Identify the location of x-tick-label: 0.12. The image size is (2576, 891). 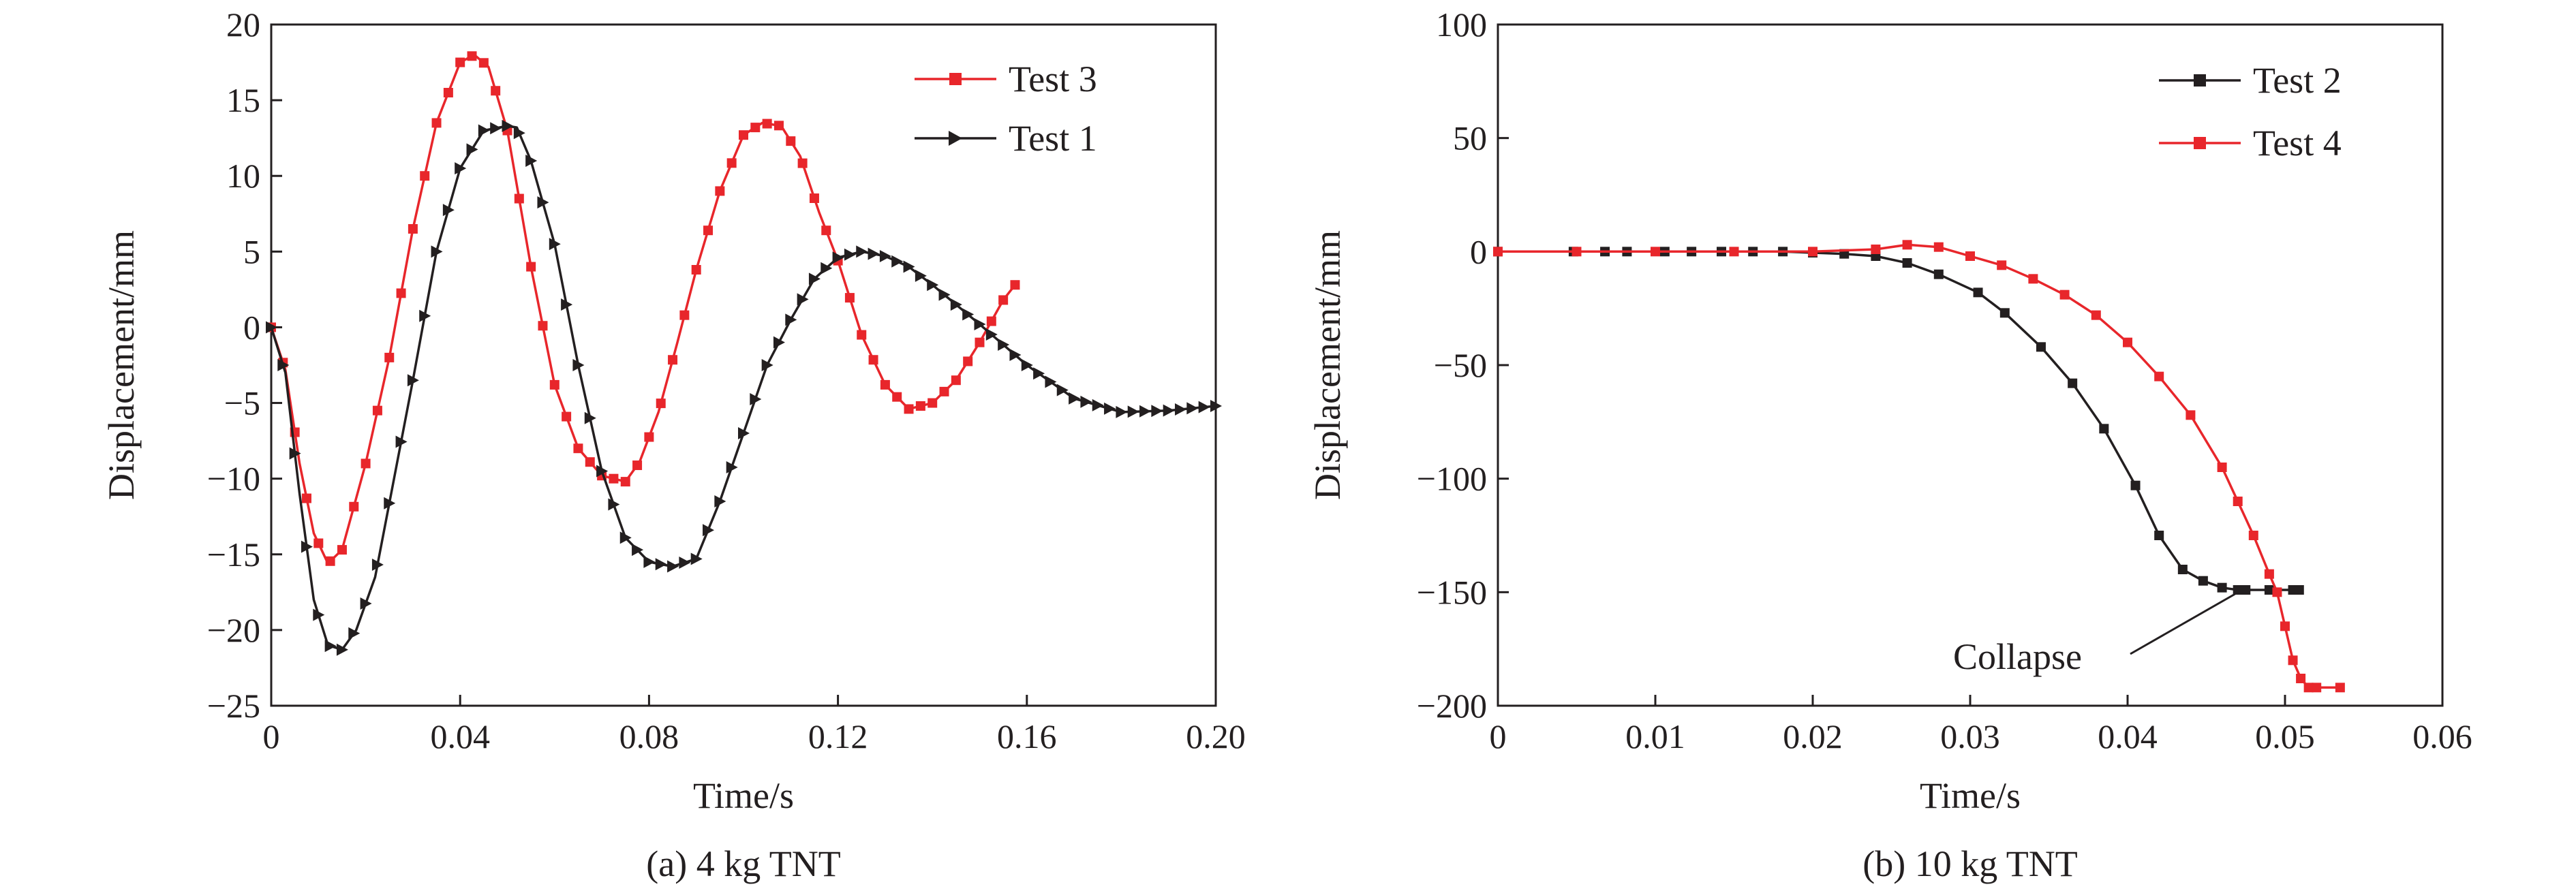
(838, 736).